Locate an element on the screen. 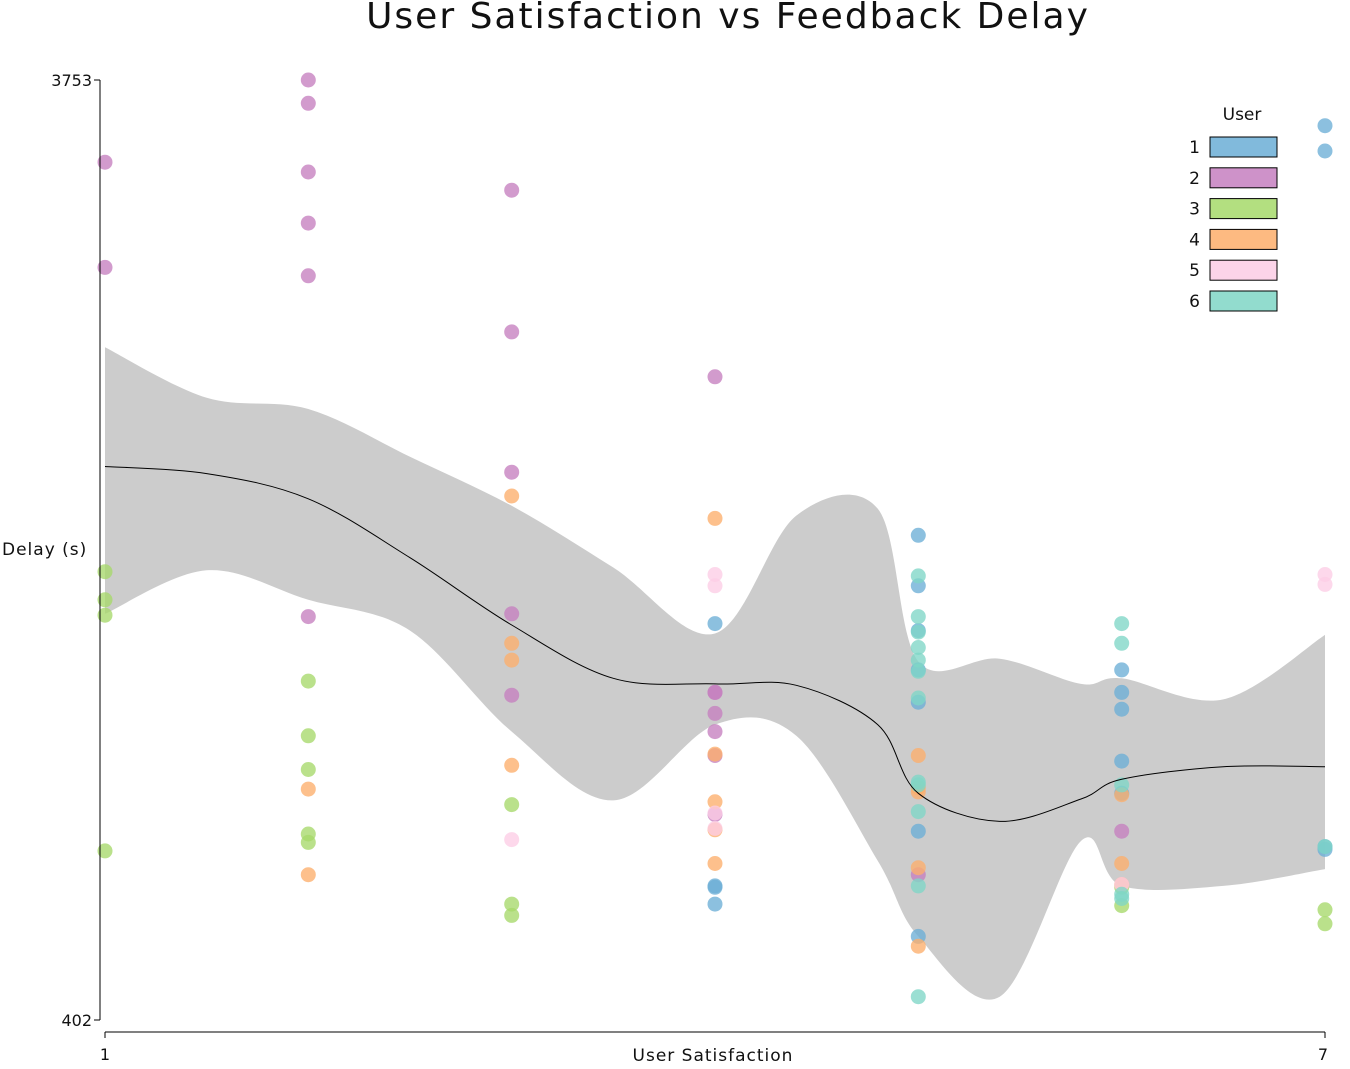  legend-label-6: 6 is located at coordinates (1194, 302).